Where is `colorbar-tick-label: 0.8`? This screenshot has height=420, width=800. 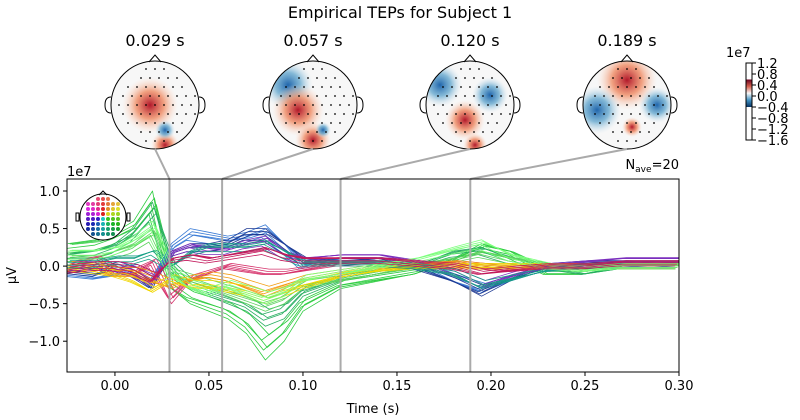 colorbar-tick-label: 0.8 is located at coordinates (767, 75).